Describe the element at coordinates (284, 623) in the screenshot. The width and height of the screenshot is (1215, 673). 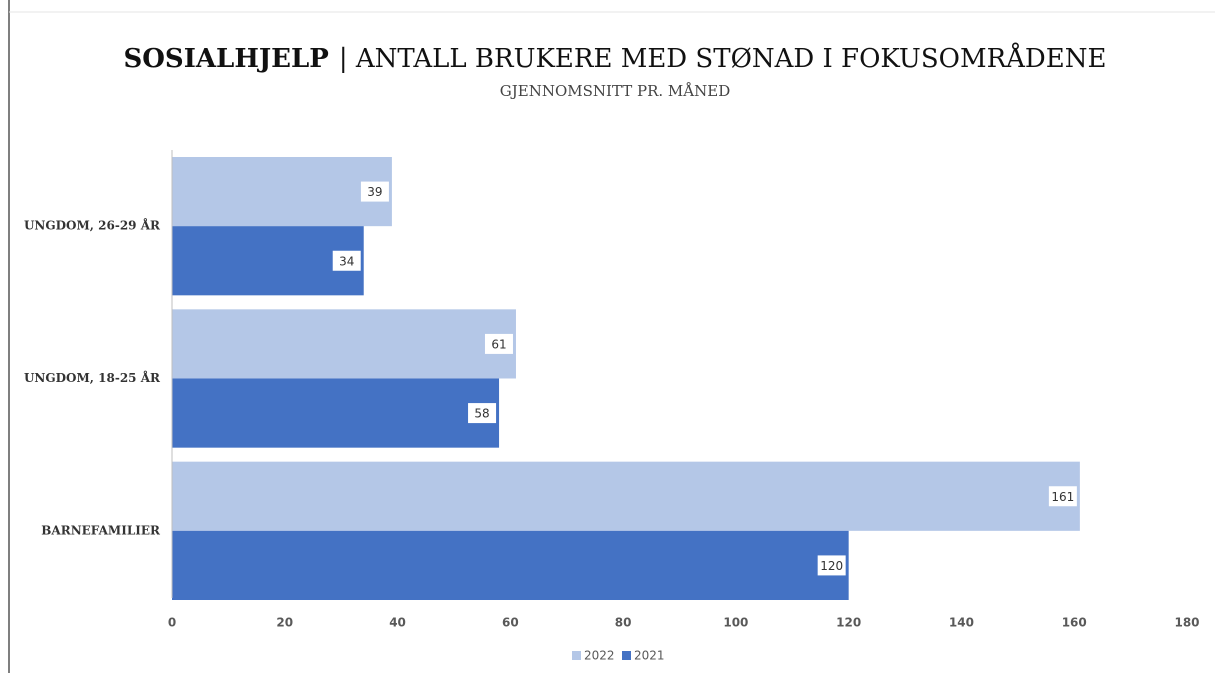
I see `x-tick-label: 20` at that location.